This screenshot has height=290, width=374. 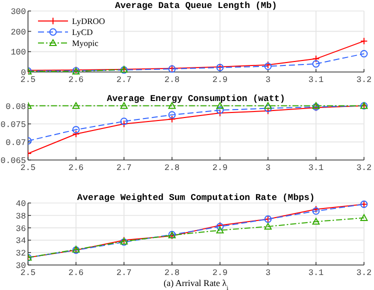 What do you see at coordinates (13, 161) in the screenshot?
I see `y-tick-label: 0.065` at bounding box center [13, 161].